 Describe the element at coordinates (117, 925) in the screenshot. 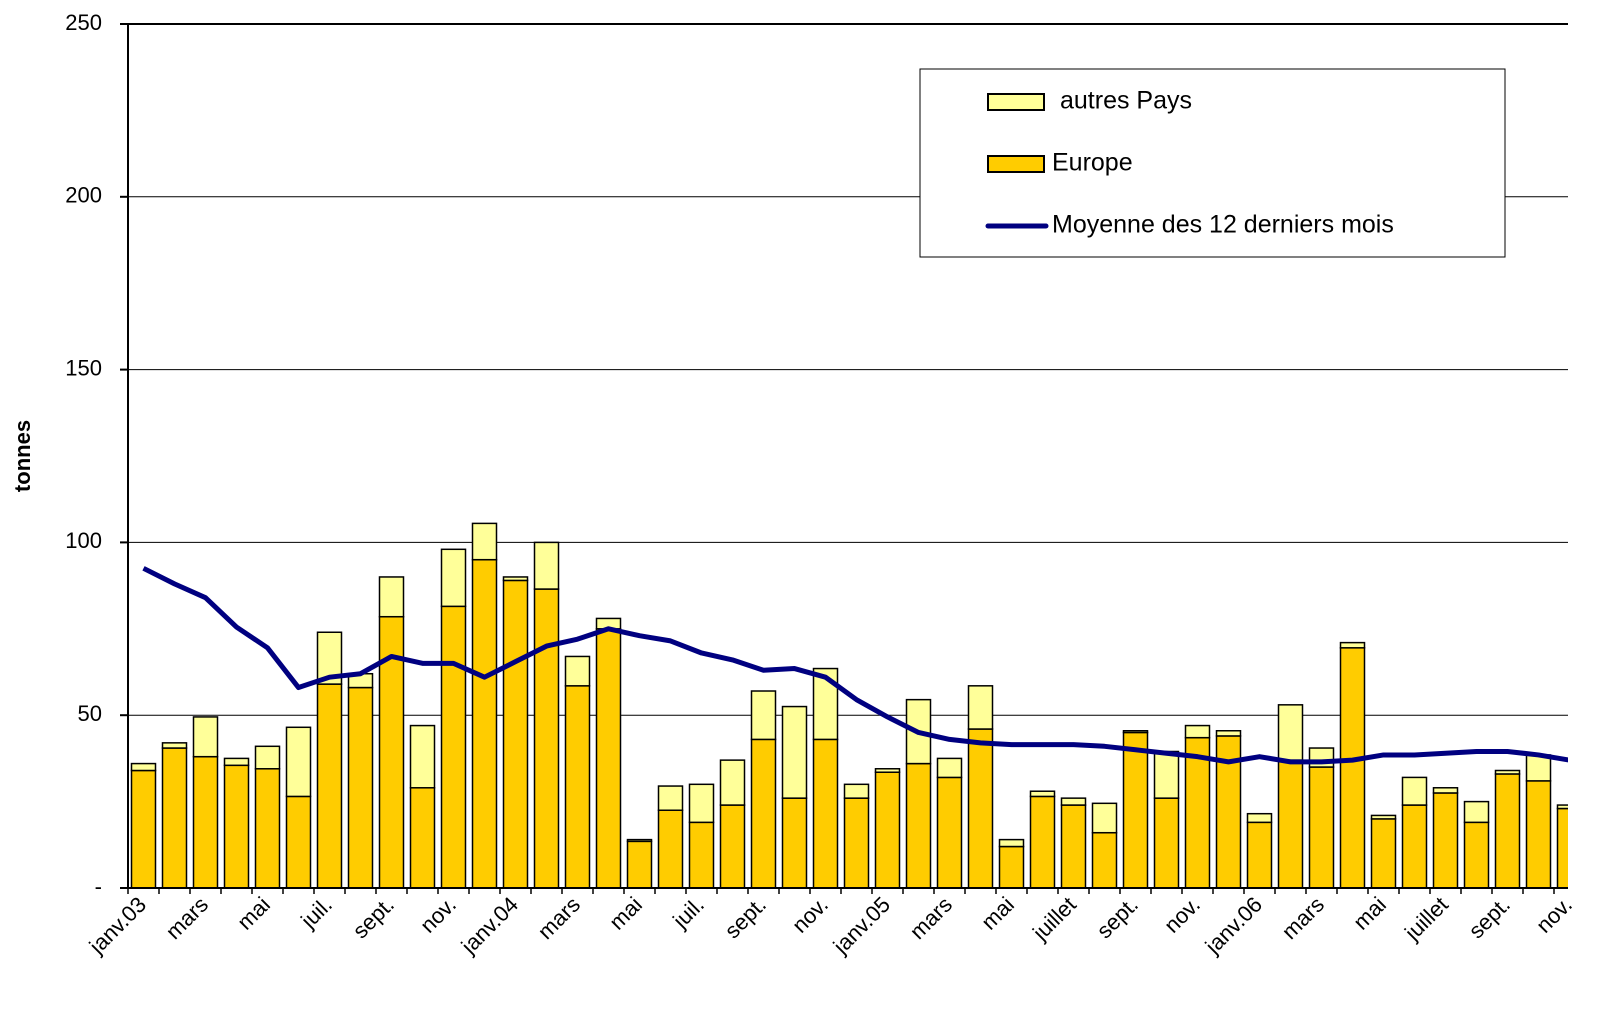

I see `x-tick-label: janv.03` at that location.